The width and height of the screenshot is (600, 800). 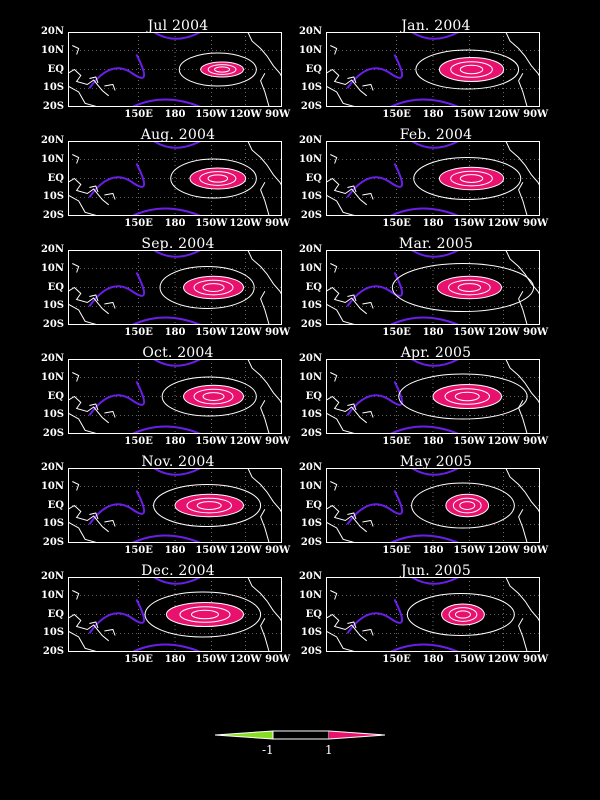 What do you see at coordinates (436, 244) in the screenshot?
I see `panel-title: Mar. 2005` at bounding box center [436, 244].